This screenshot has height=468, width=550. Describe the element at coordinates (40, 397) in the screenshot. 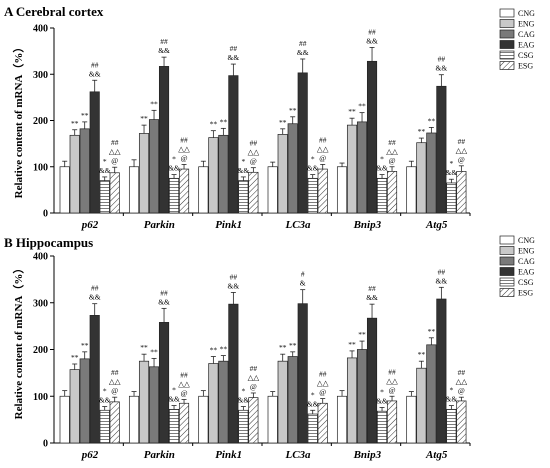

I see `y-tick-label: 100` at that location.